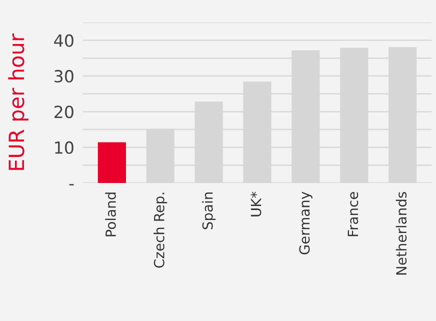  Describe the element at coordinates (209, 211) in the screenshot. I see `x-tick-label: Spain` at that location.